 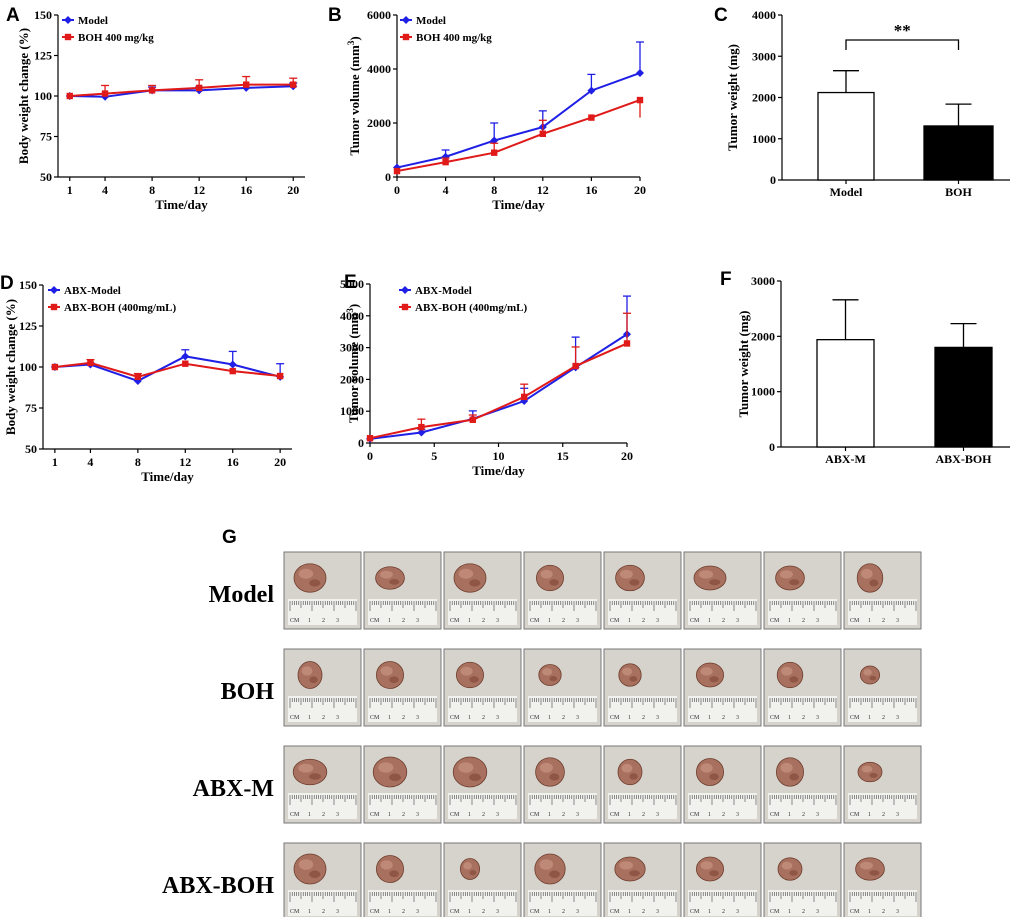 What do you see at coordinates (764, 139) in the screenshot?
I see `y-tick-label: 1000` at bounding box center [764, 139].